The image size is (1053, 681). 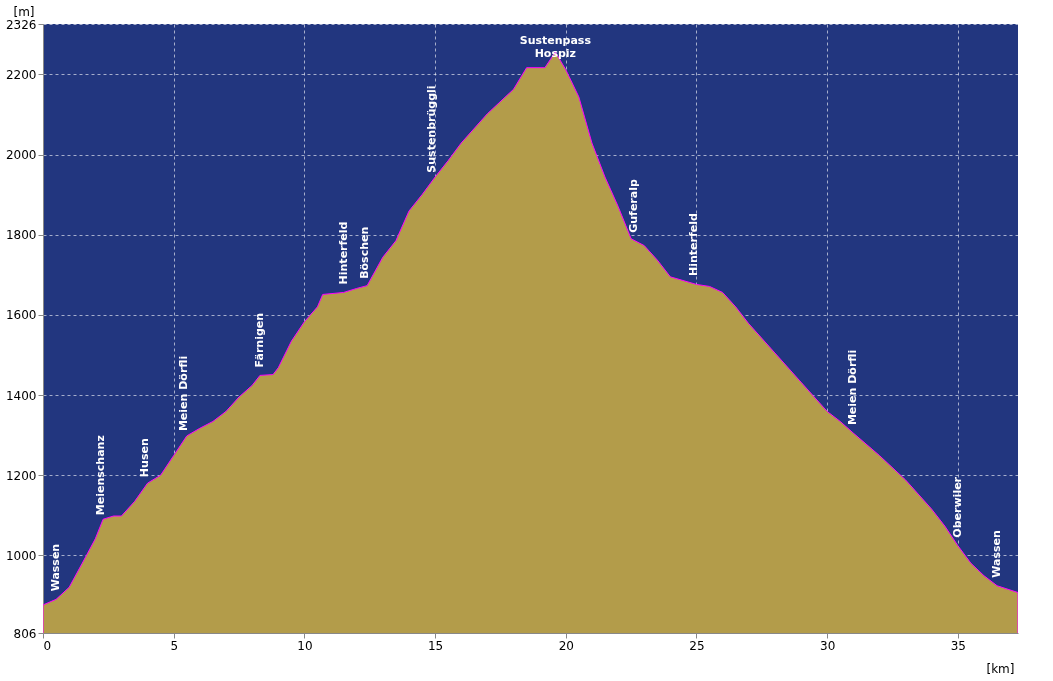 I want to click on x-tick-label: 25, so click(x=697, y=645).